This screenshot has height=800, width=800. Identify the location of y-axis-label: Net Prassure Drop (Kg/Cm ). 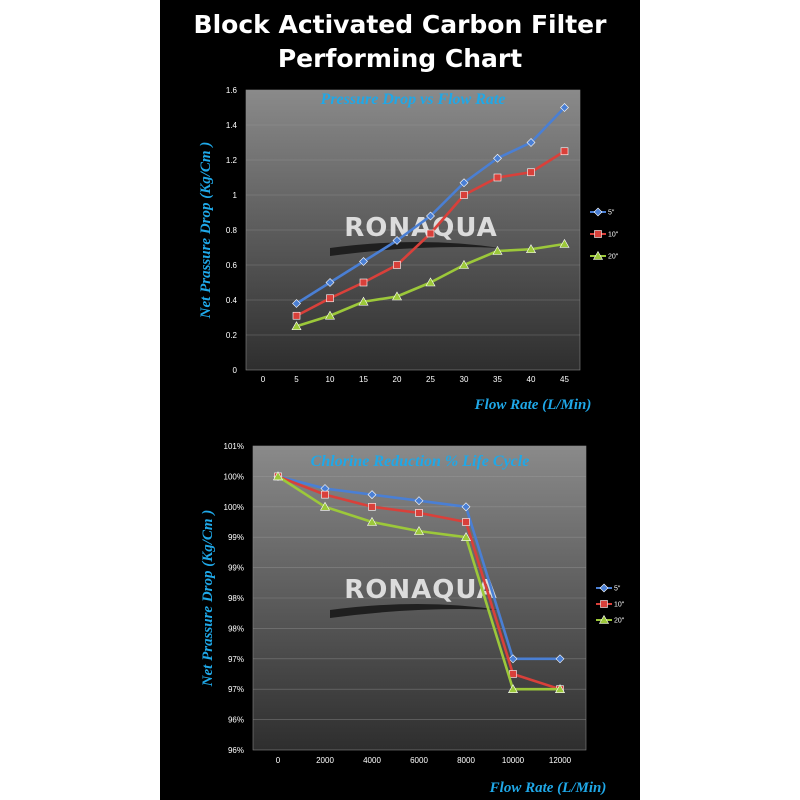
(208, 599).